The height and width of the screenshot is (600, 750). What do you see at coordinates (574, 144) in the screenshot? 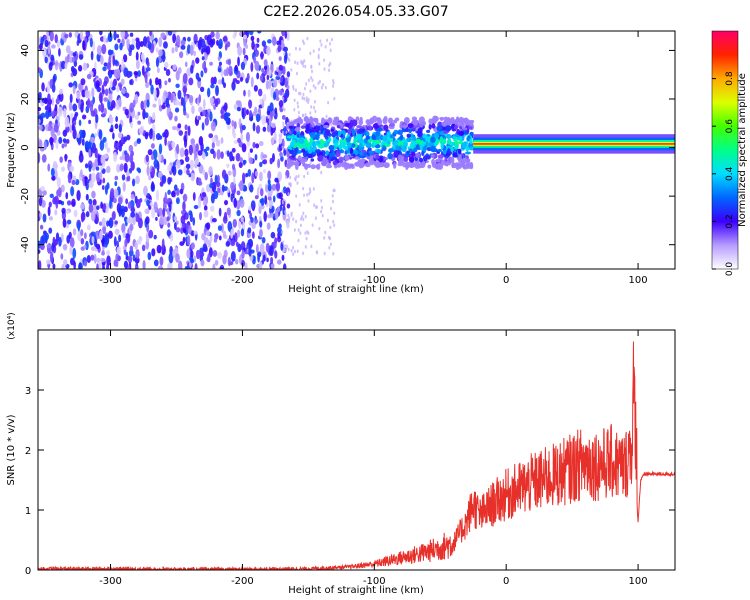
I see `spectrogram-tone-band` at bounding box center [574, 144].